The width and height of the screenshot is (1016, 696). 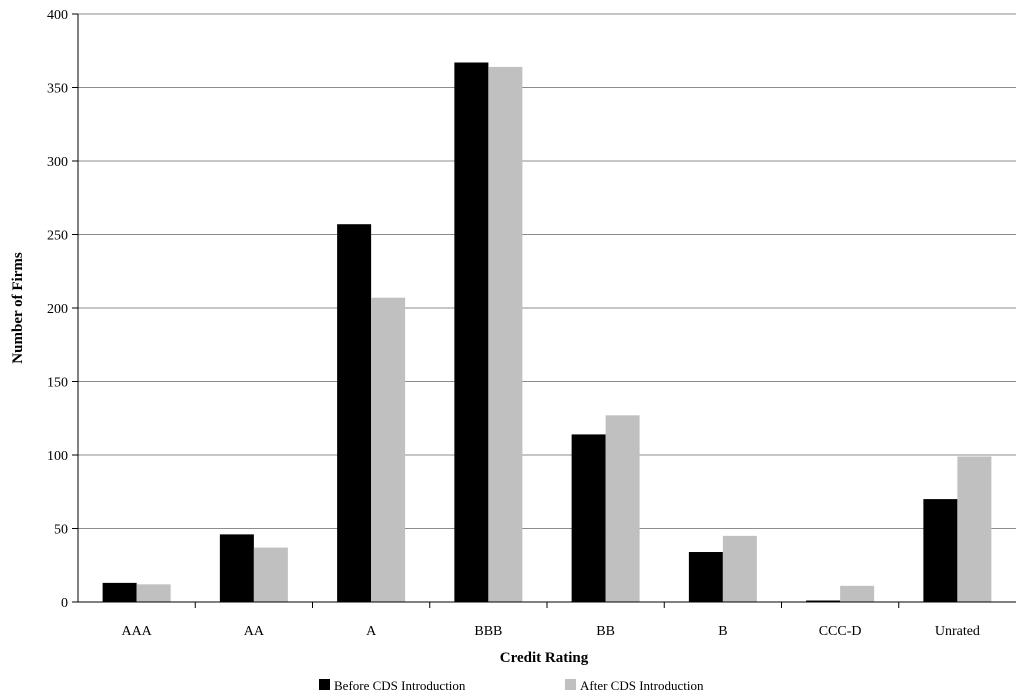 What do you see at coordinates (57, 236) in the screenshot?
I see `y-tick-label: 250` at bounding box center [57, 236].